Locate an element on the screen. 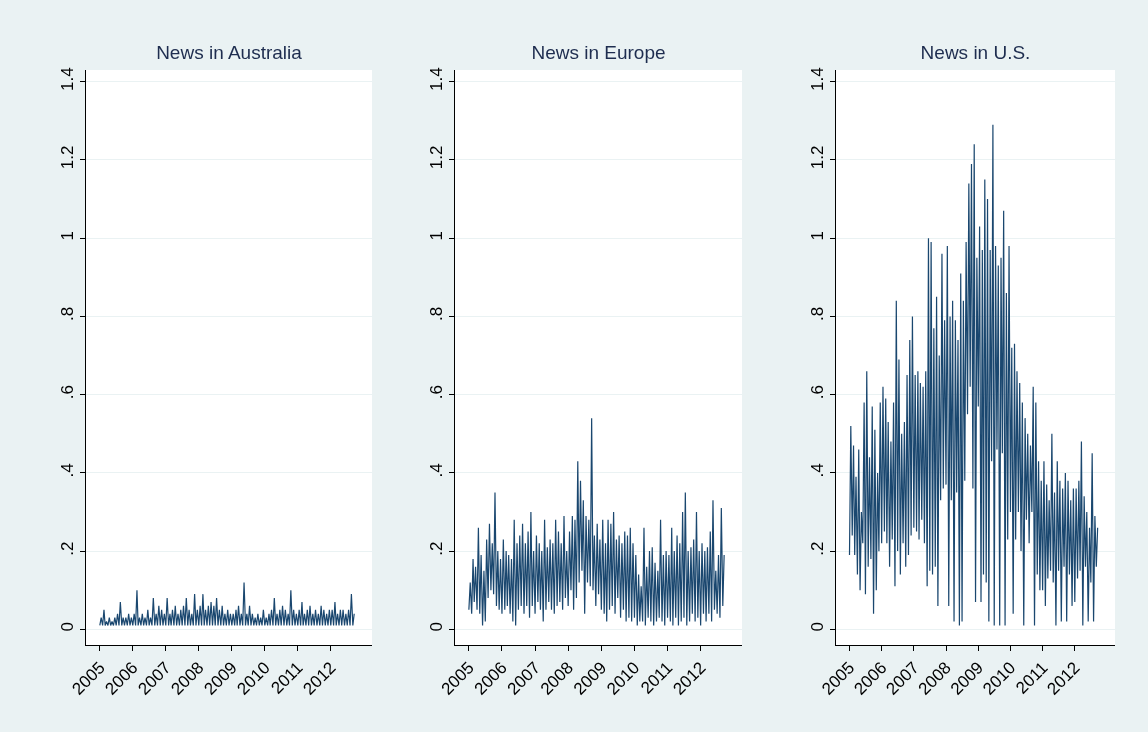 The image size is (1148, 732). chart-title: News in U.S. is located at coordinates (975, 52).